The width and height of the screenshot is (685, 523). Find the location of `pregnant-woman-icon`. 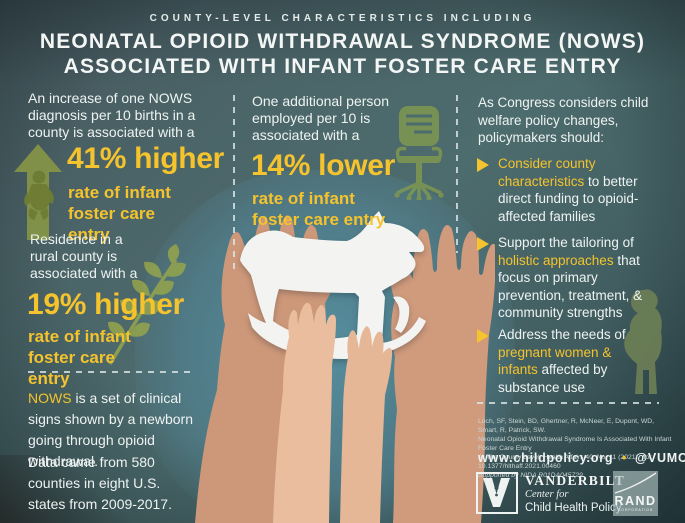

pregnant-woman-icon is located at coordinates (641, 342).